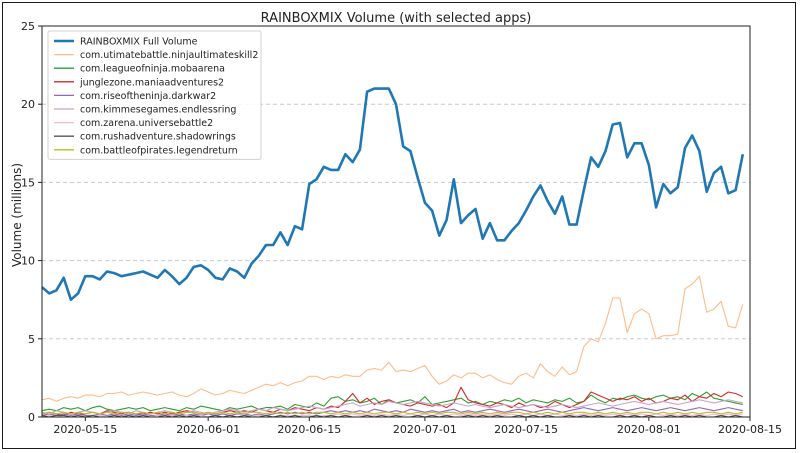  I want to click on legend-box, so click(154, 95).